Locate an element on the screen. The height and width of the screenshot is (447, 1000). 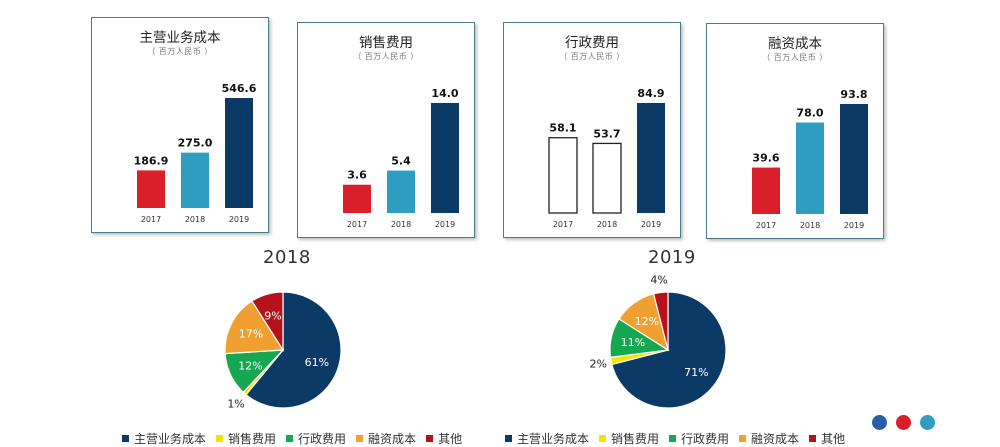
bar-card-admin-expense: 行政费用 （ 百万人民币 ） 58.1 2017 53.7 2018 84.9 2019 is located at coordinates (592, 130).